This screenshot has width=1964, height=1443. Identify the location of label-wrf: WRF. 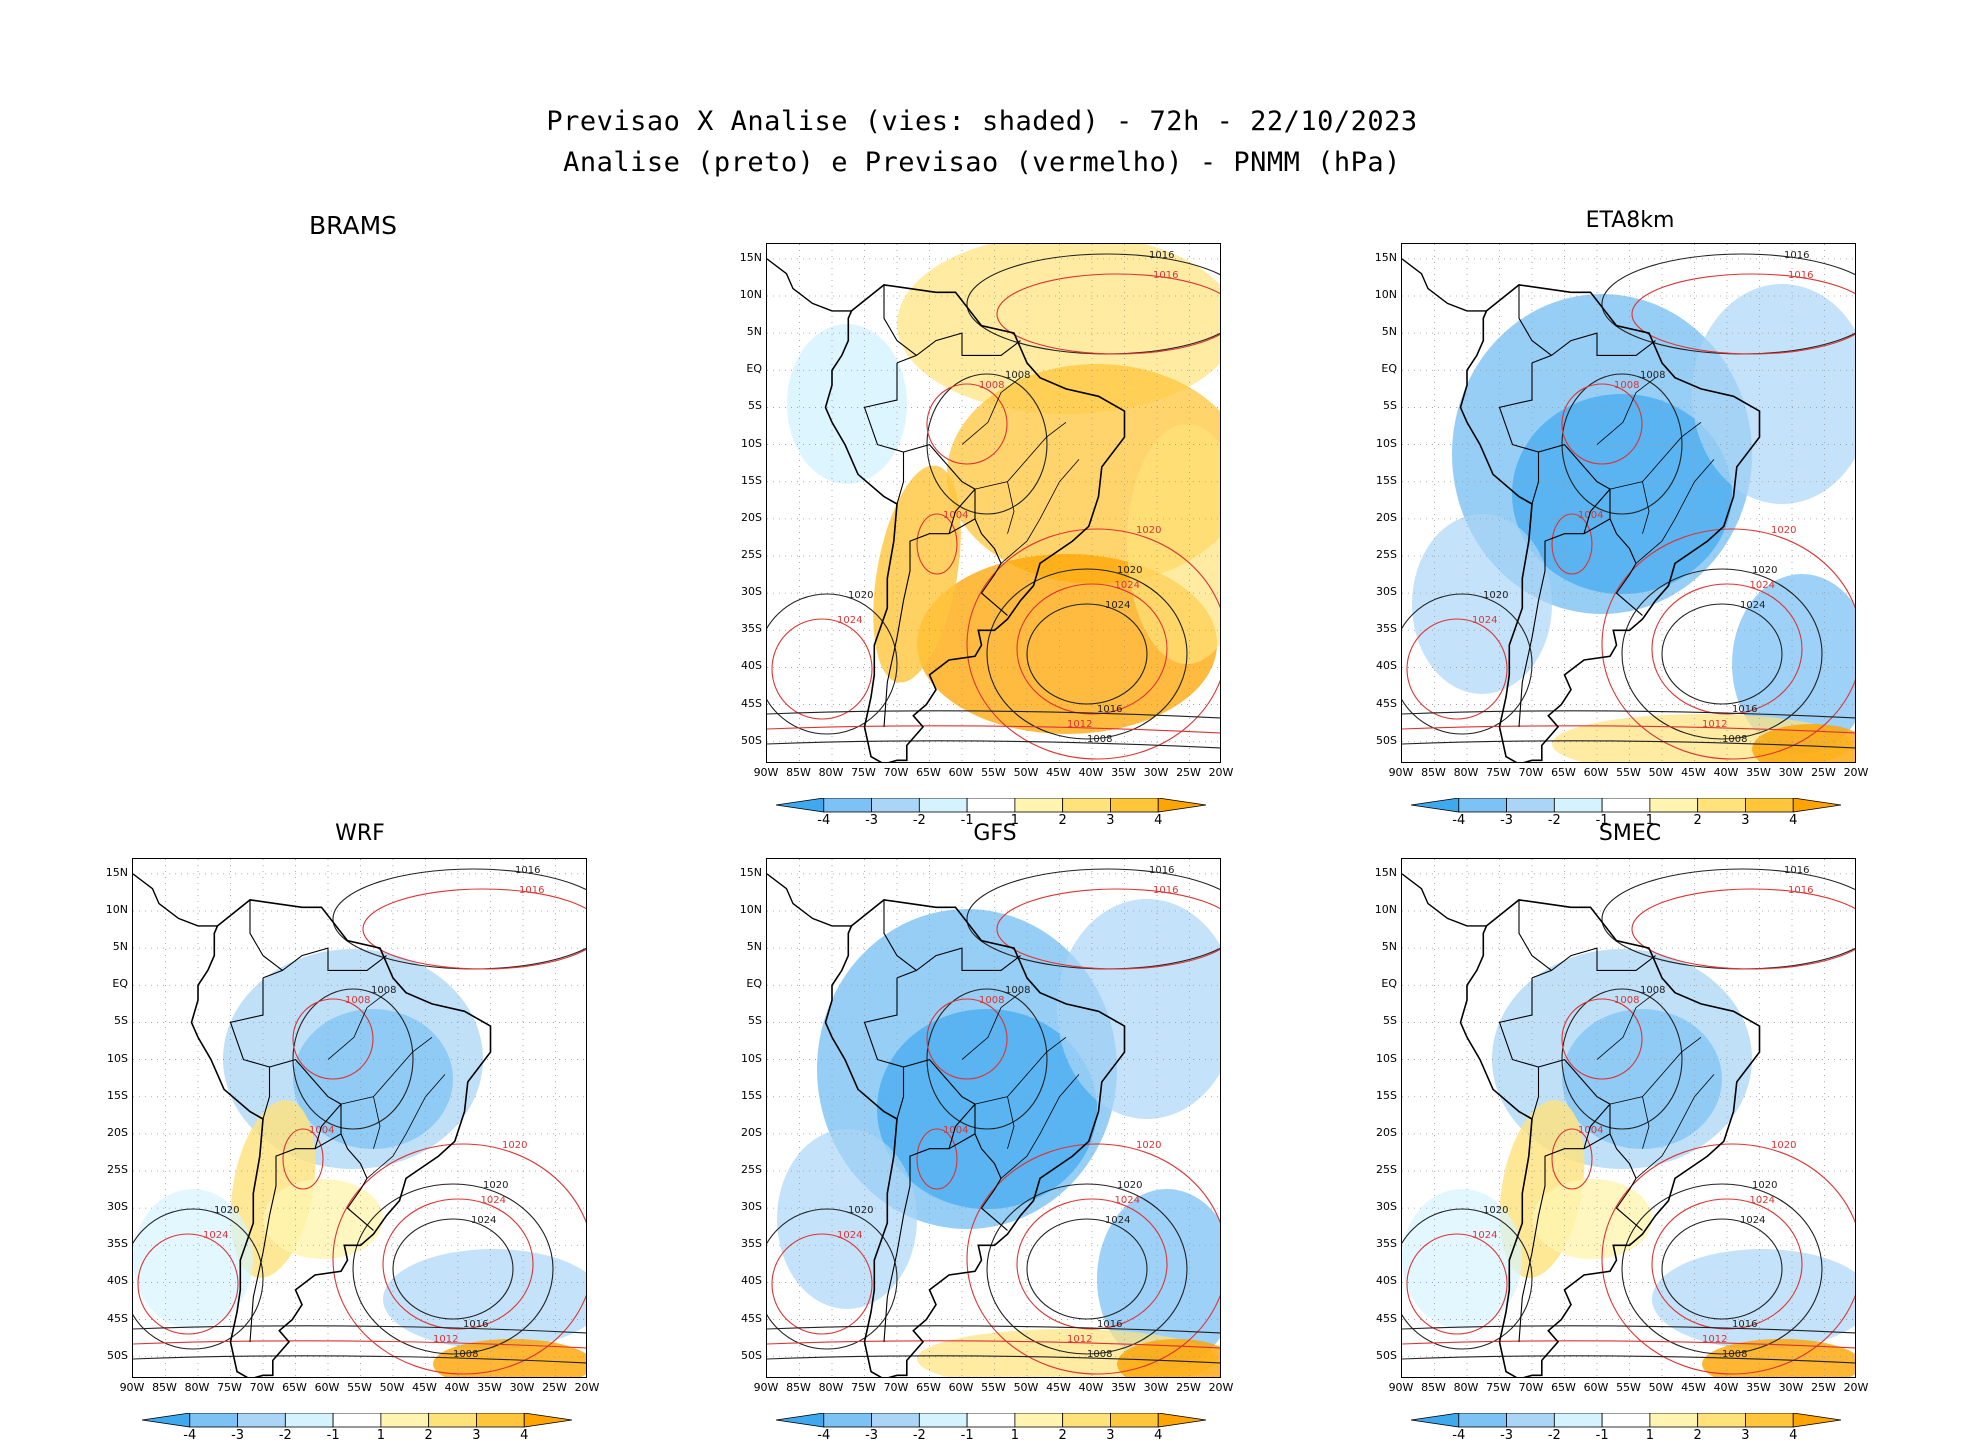
(360, 833).